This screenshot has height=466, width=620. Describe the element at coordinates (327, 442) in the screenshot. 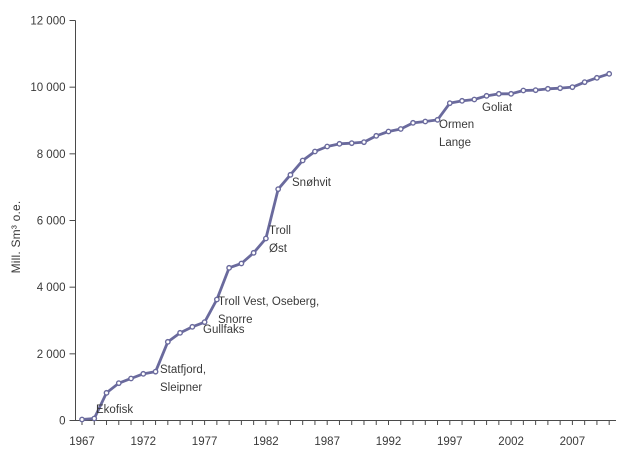

I see `x-tick-label: 1987` at that location.